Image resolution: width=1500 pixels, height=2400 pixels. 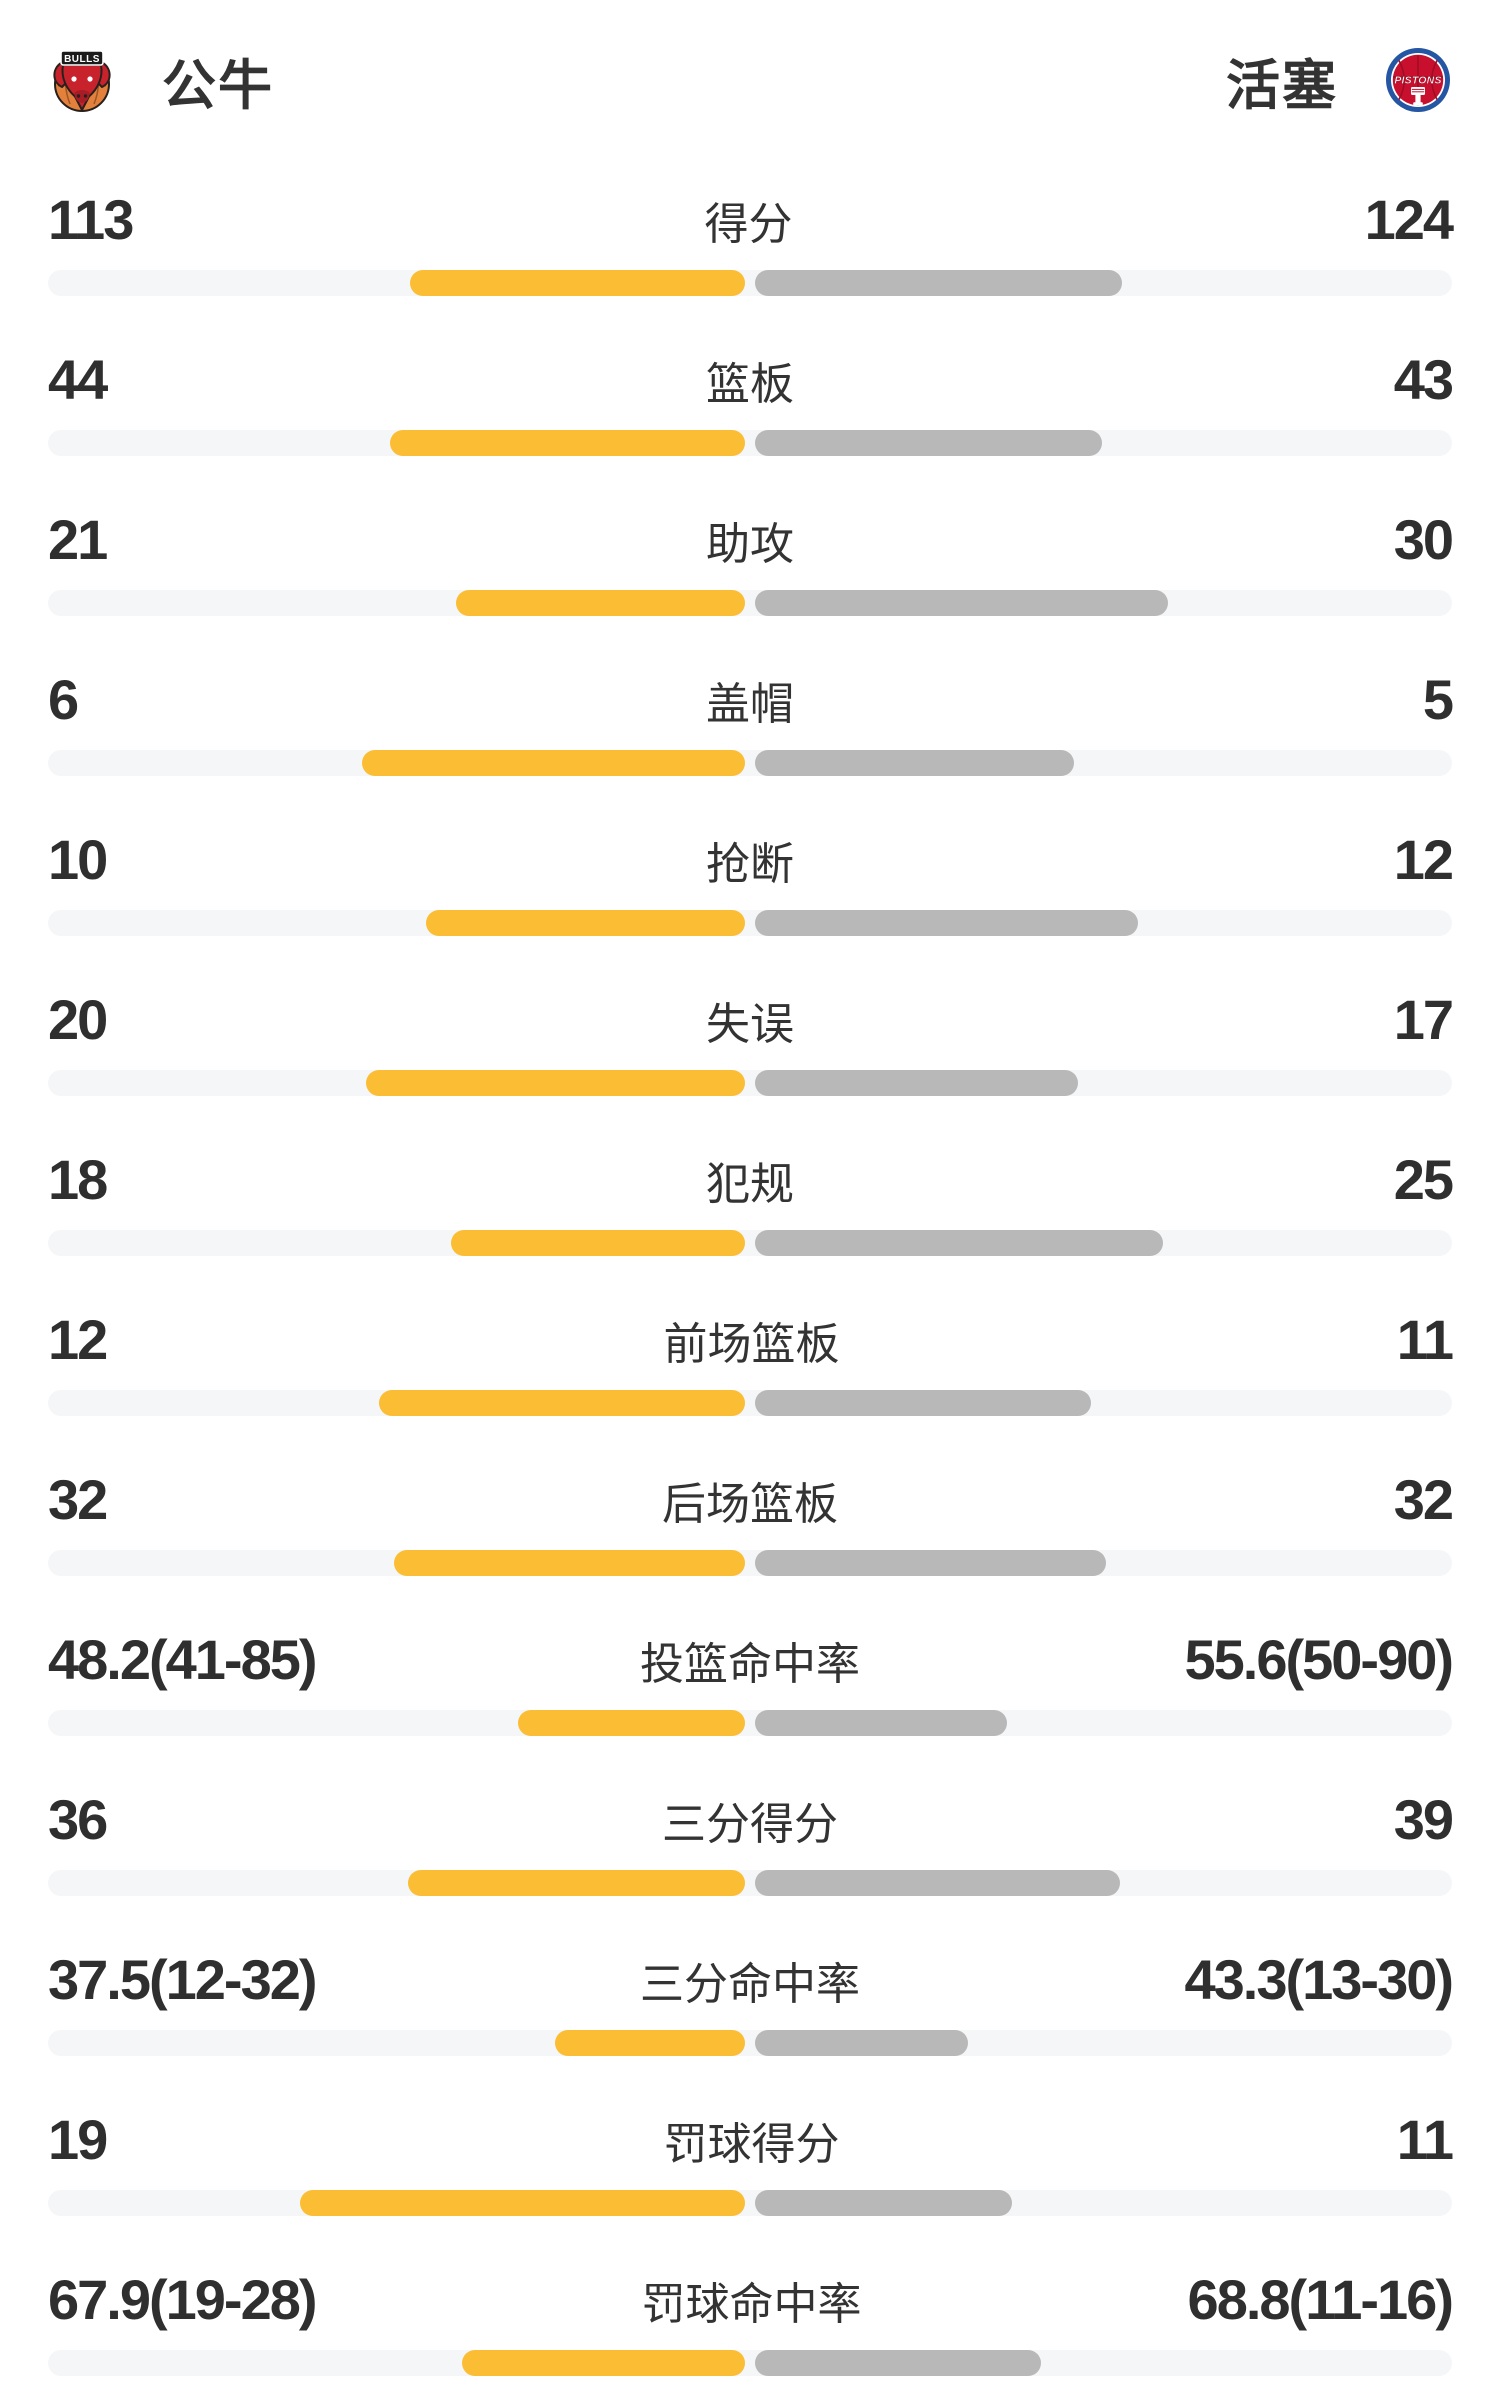 I want to click on stat-row: 12 前场篮板 11, so click(x=750, y=1360).